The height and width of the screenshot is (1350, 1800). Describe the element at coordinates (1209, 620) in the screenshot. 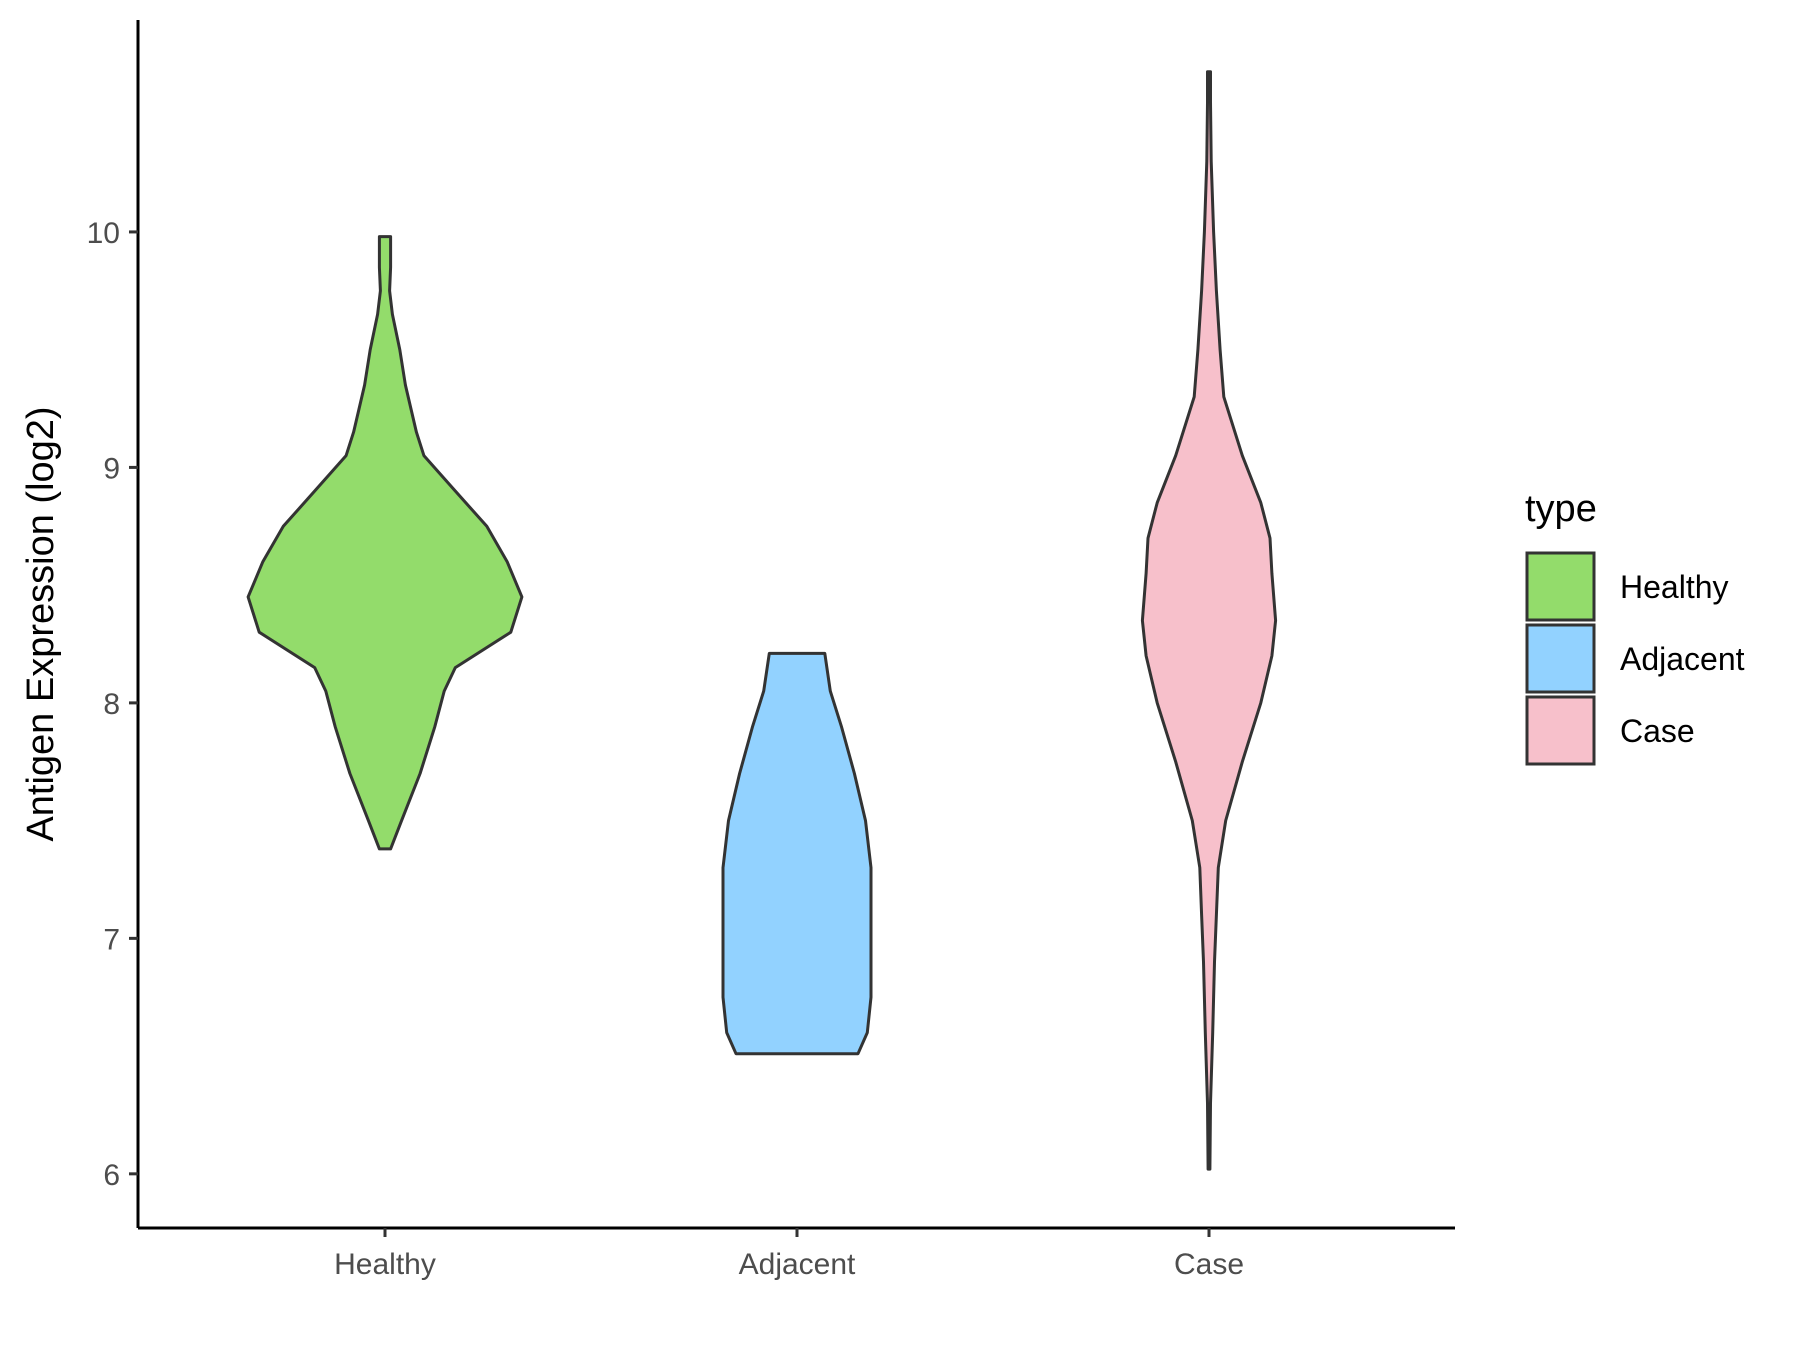

I see `violin-case` at that location.